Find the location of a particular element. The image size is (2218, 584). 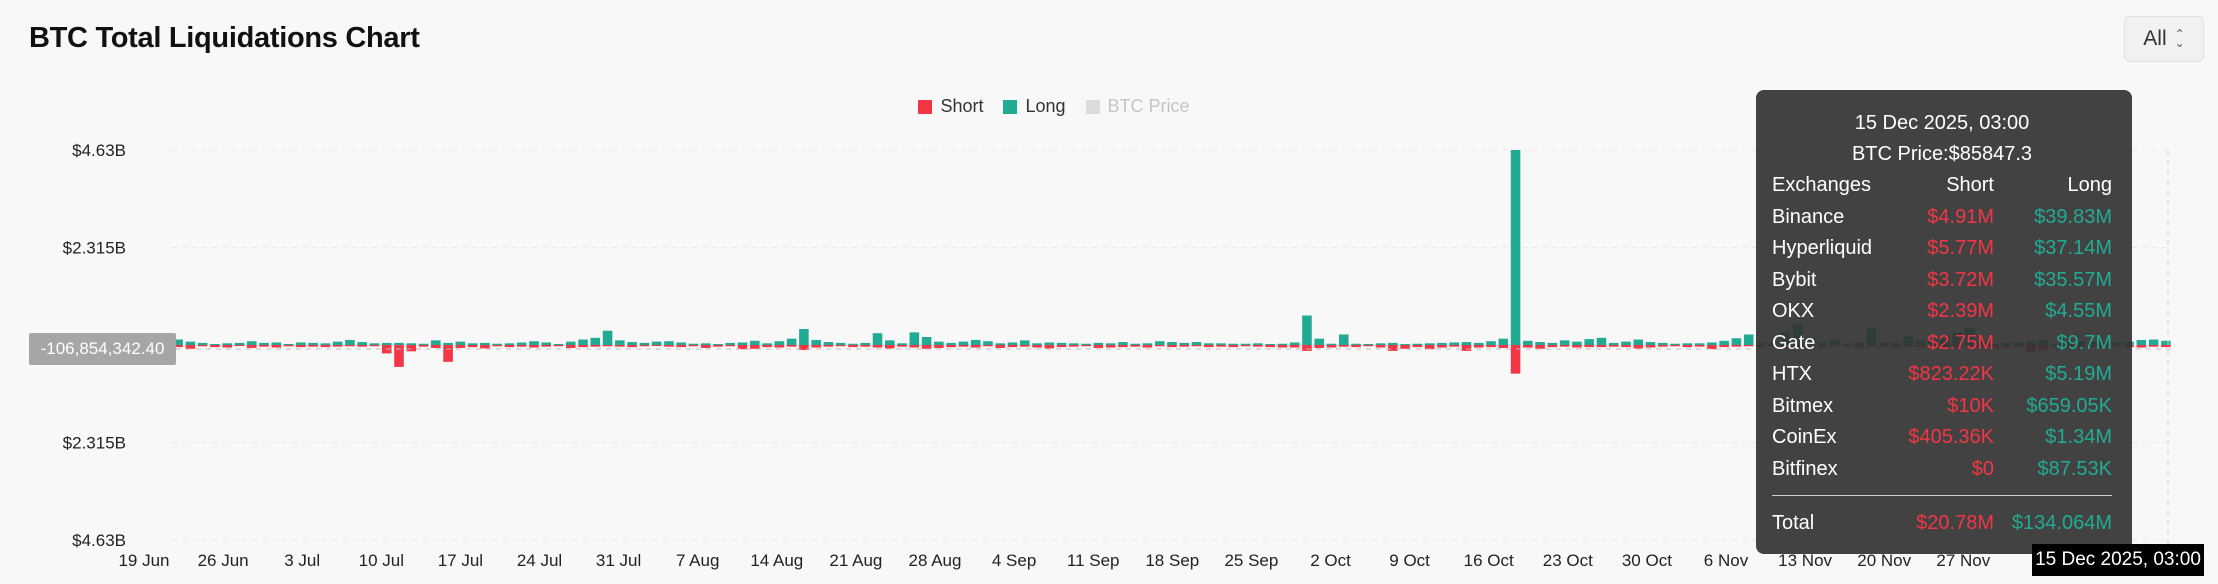

range-select: All ⌃ ⌄ is located at coordinates (2164, 39).